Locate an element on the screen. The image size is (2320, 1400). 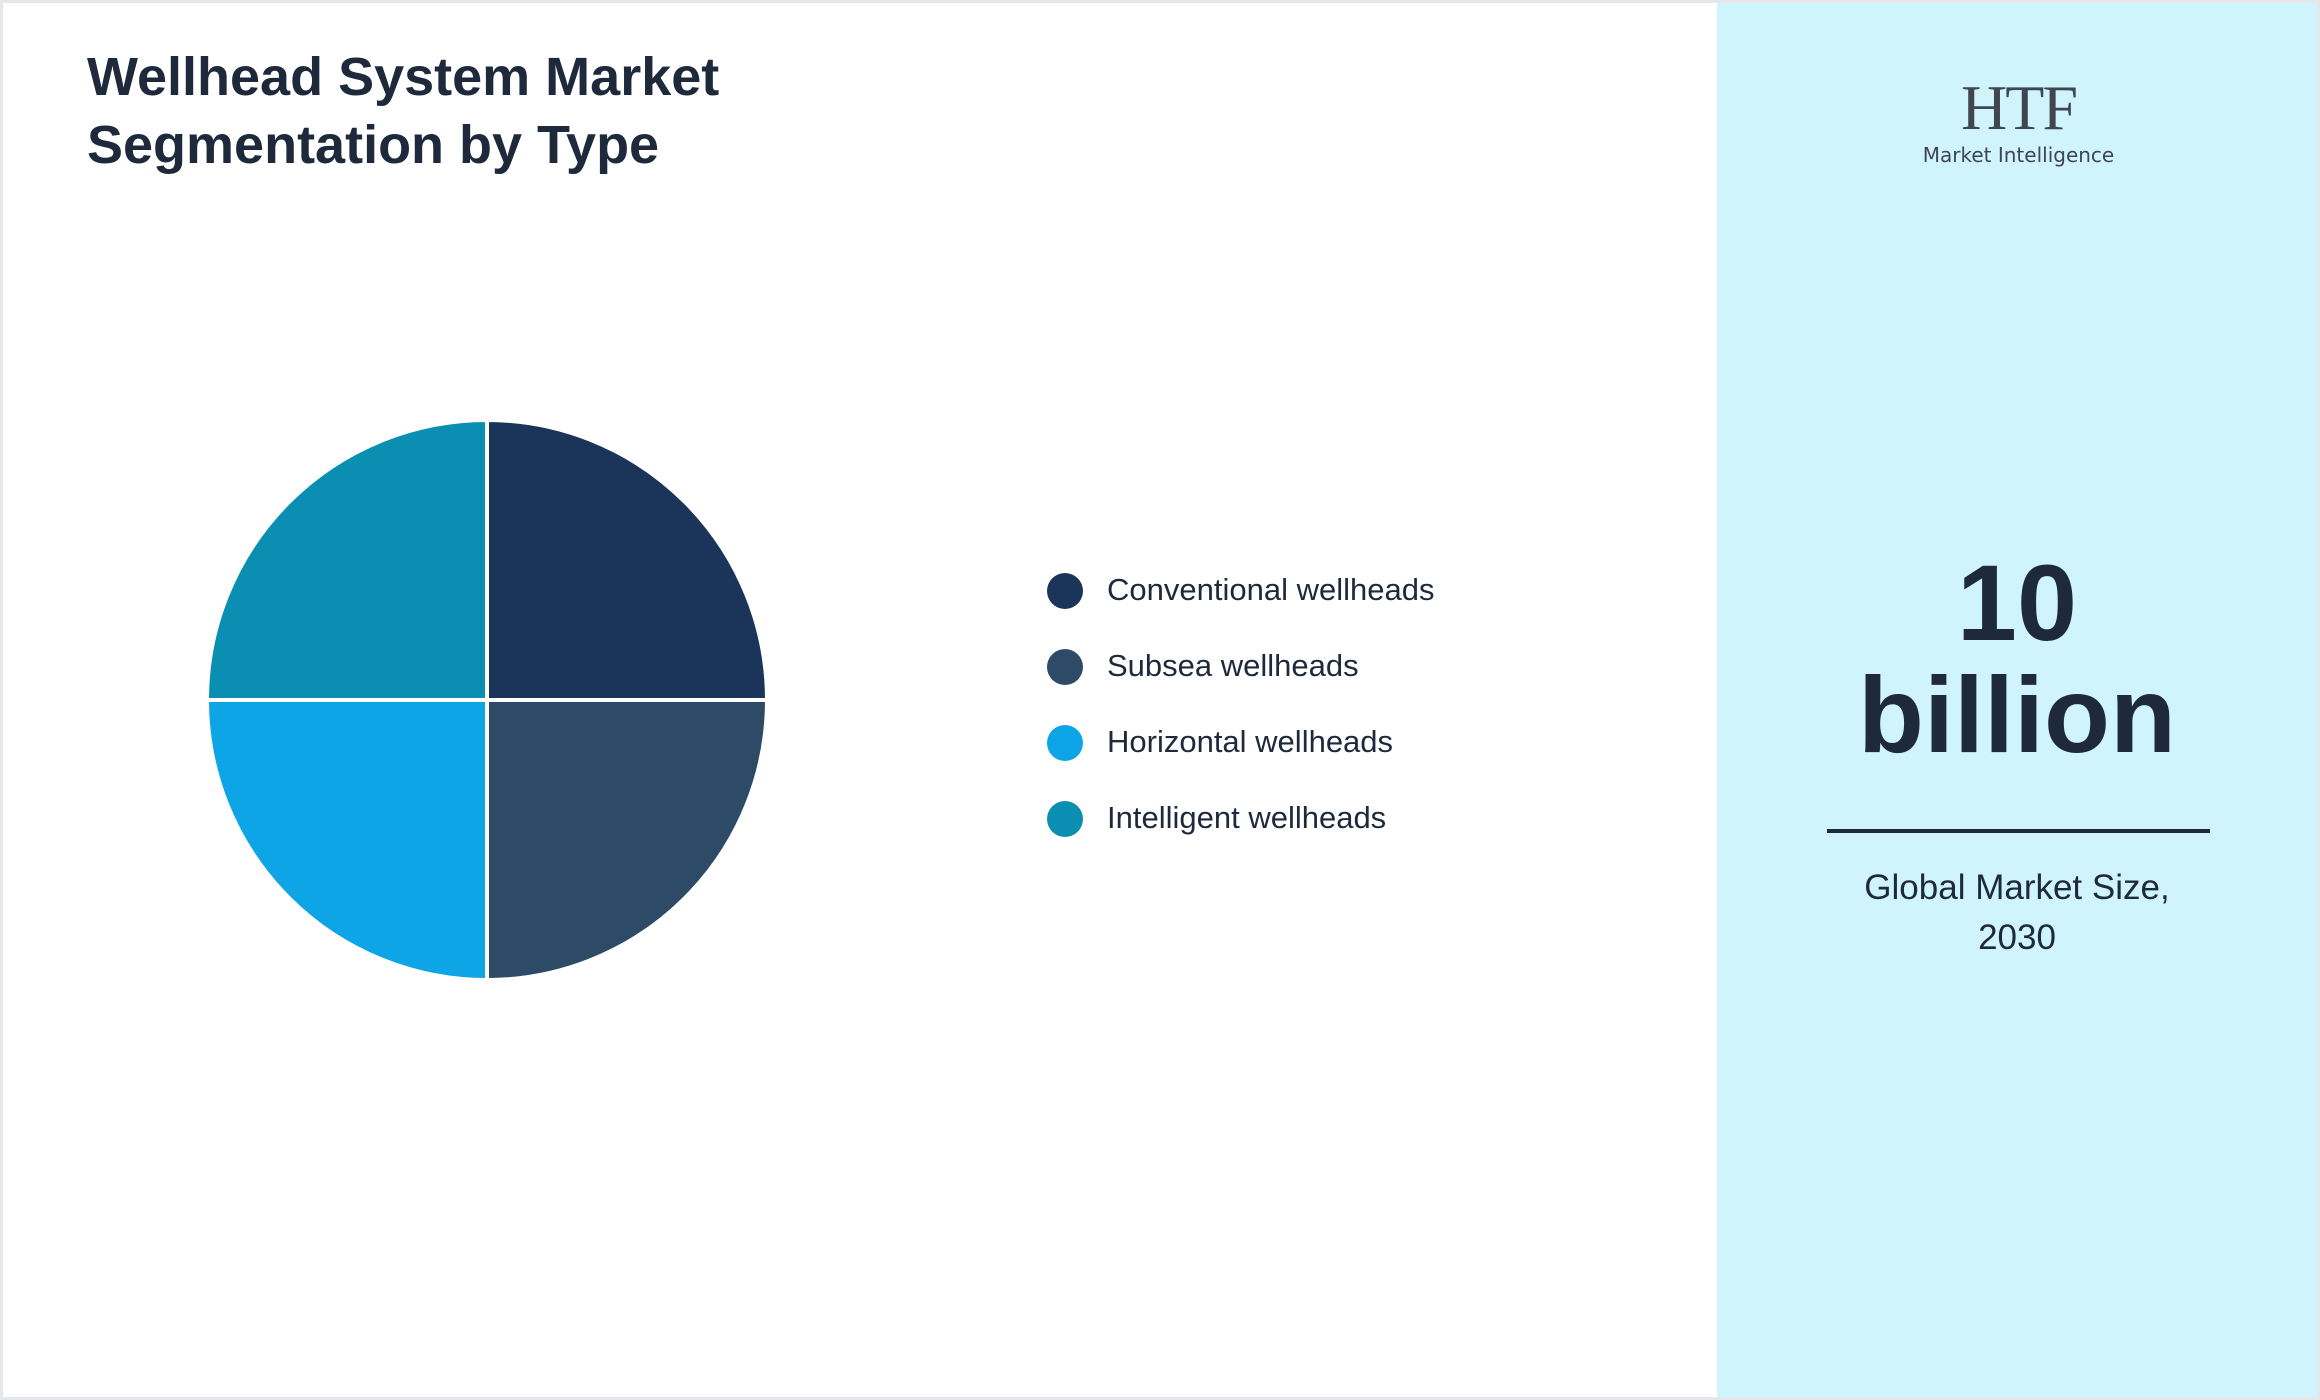
logo-text: HTF is located at coordinates (2019, 107).